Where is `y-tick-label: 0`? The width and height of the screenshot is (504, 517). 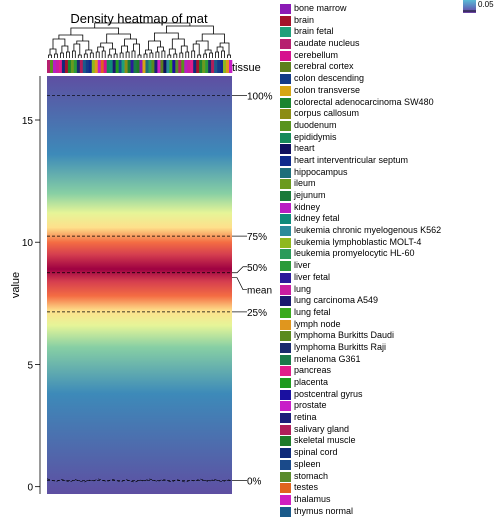 y-tick-label: 0 is located at coordinates (30, 488).